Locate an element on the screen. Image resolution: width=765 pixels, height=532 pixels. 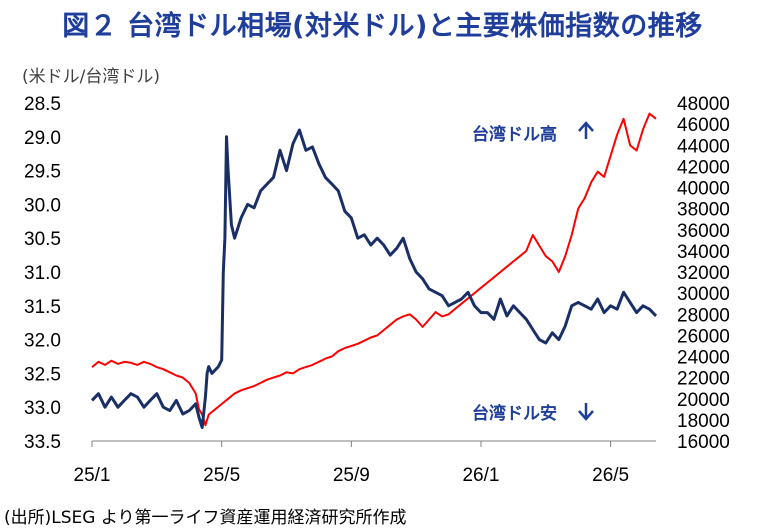
right-tick-label: 28000 is located at coordinates (703, 315).